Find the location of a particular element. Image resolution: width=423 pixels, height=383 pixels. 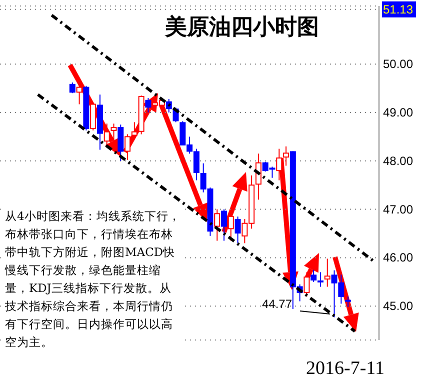

y-tick-label: 51.13 is located at coordinates (398, 9).